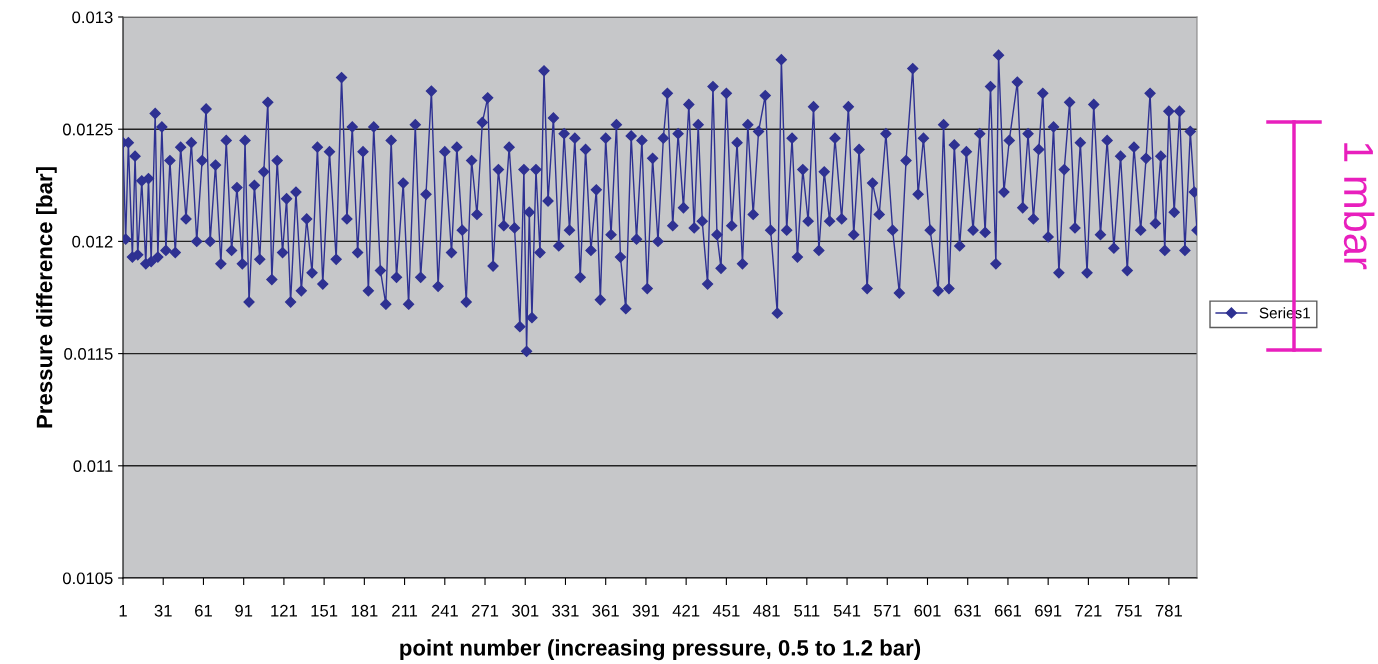  Describe the element at coordinates (646, 610) in the screenshot. I see `x-tick-label: 391` at that location.